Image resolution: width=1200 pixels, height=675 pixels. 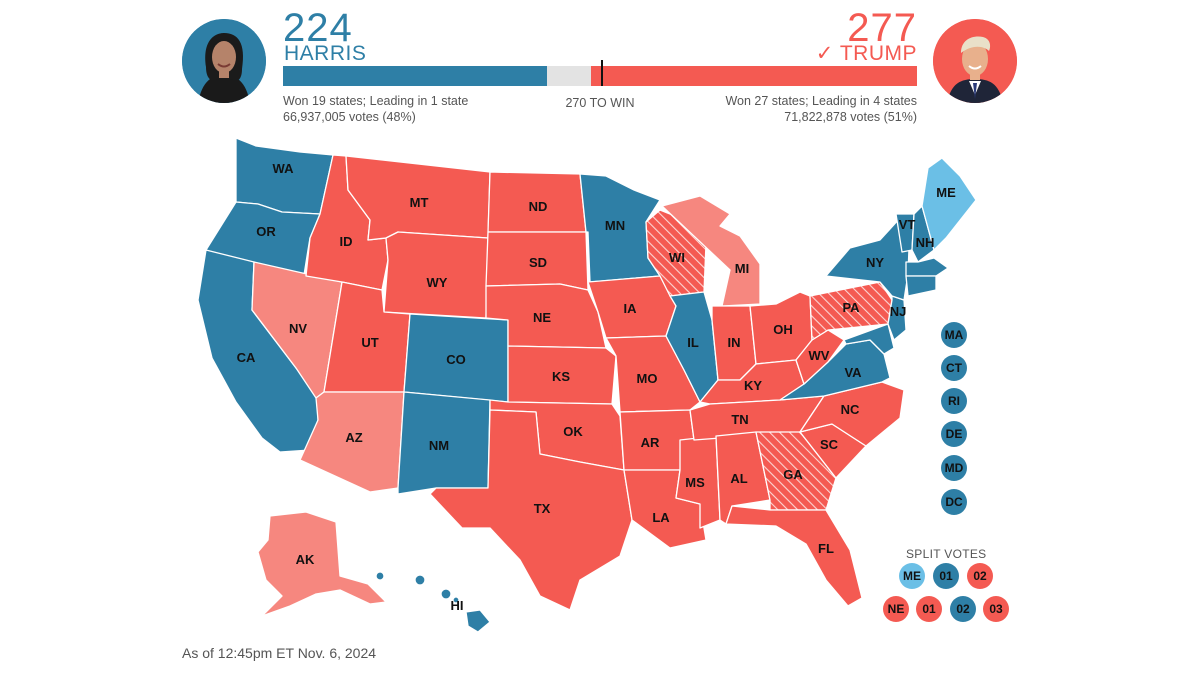 I want to click on trump-name: TRUMP, so click(x=878, y=53).